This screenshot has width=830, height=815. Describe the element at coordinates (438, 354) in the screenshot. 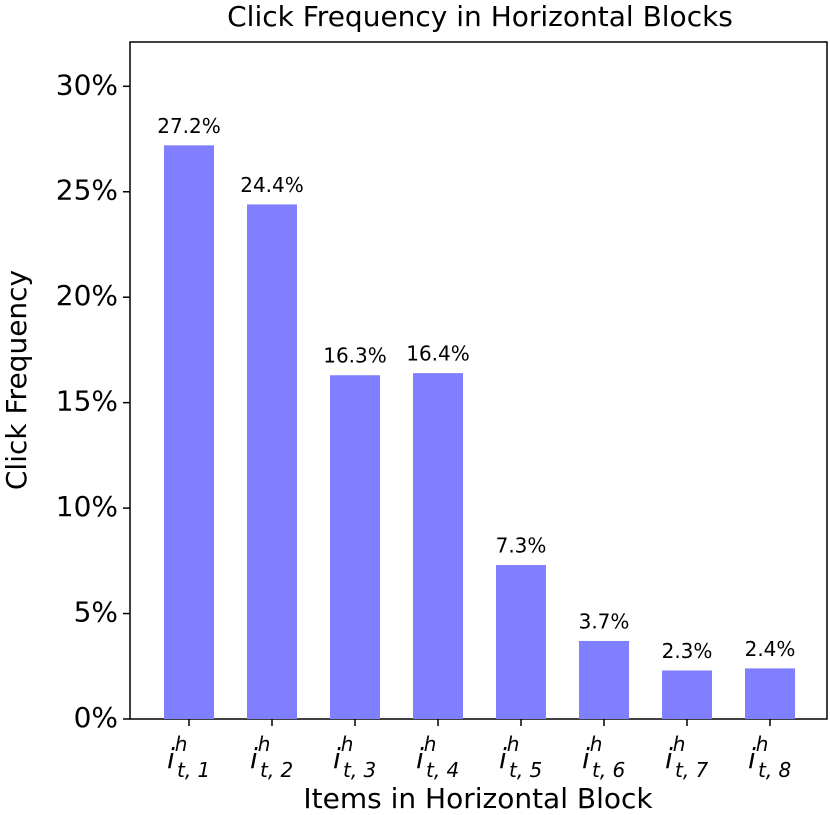

I see `value-label: 16.4%` at that location.